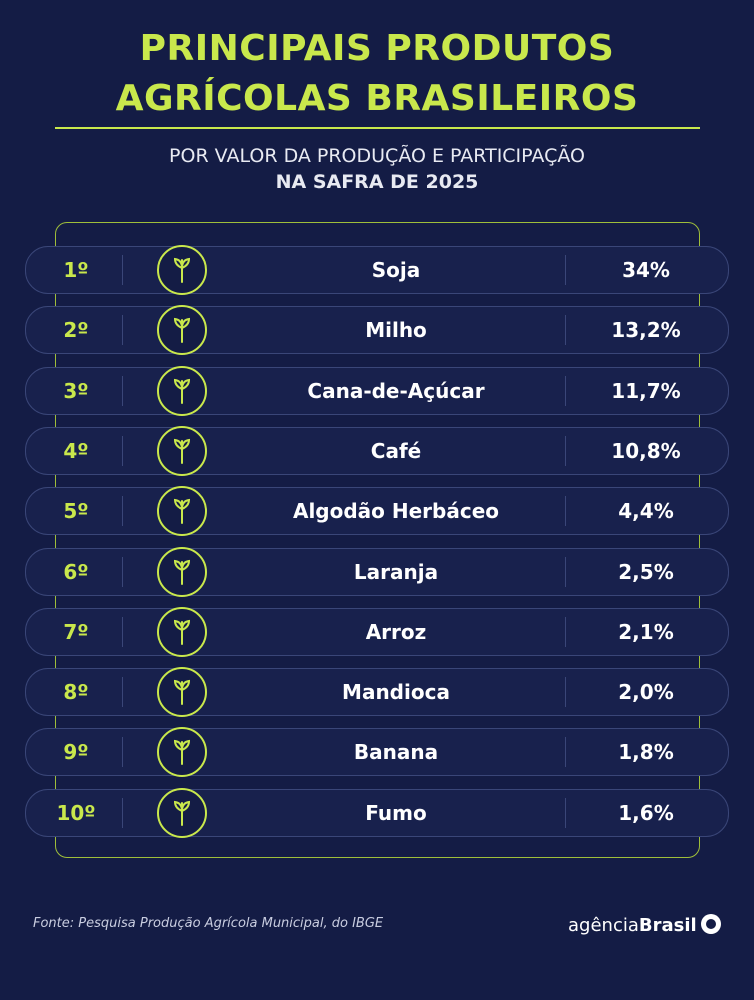 The width and height of the screenshot is (754, 1000). I want to click on rank: 2º, so click(76, 330).